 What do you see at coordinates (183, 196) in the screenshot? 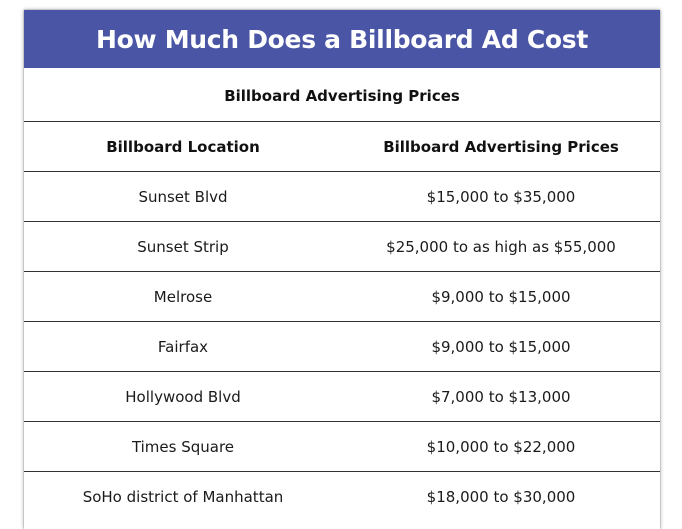
I see `cell-location: Sunset Blvd` at bounding box center [183, 196].